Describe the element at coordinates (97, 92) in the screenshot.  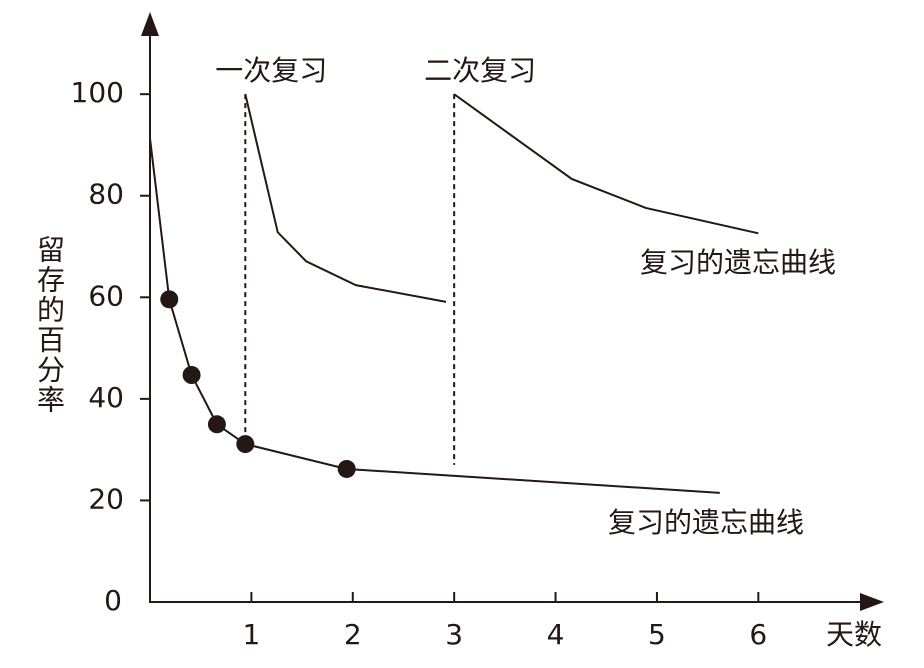
I see `y-tick-label: 100` at that location.